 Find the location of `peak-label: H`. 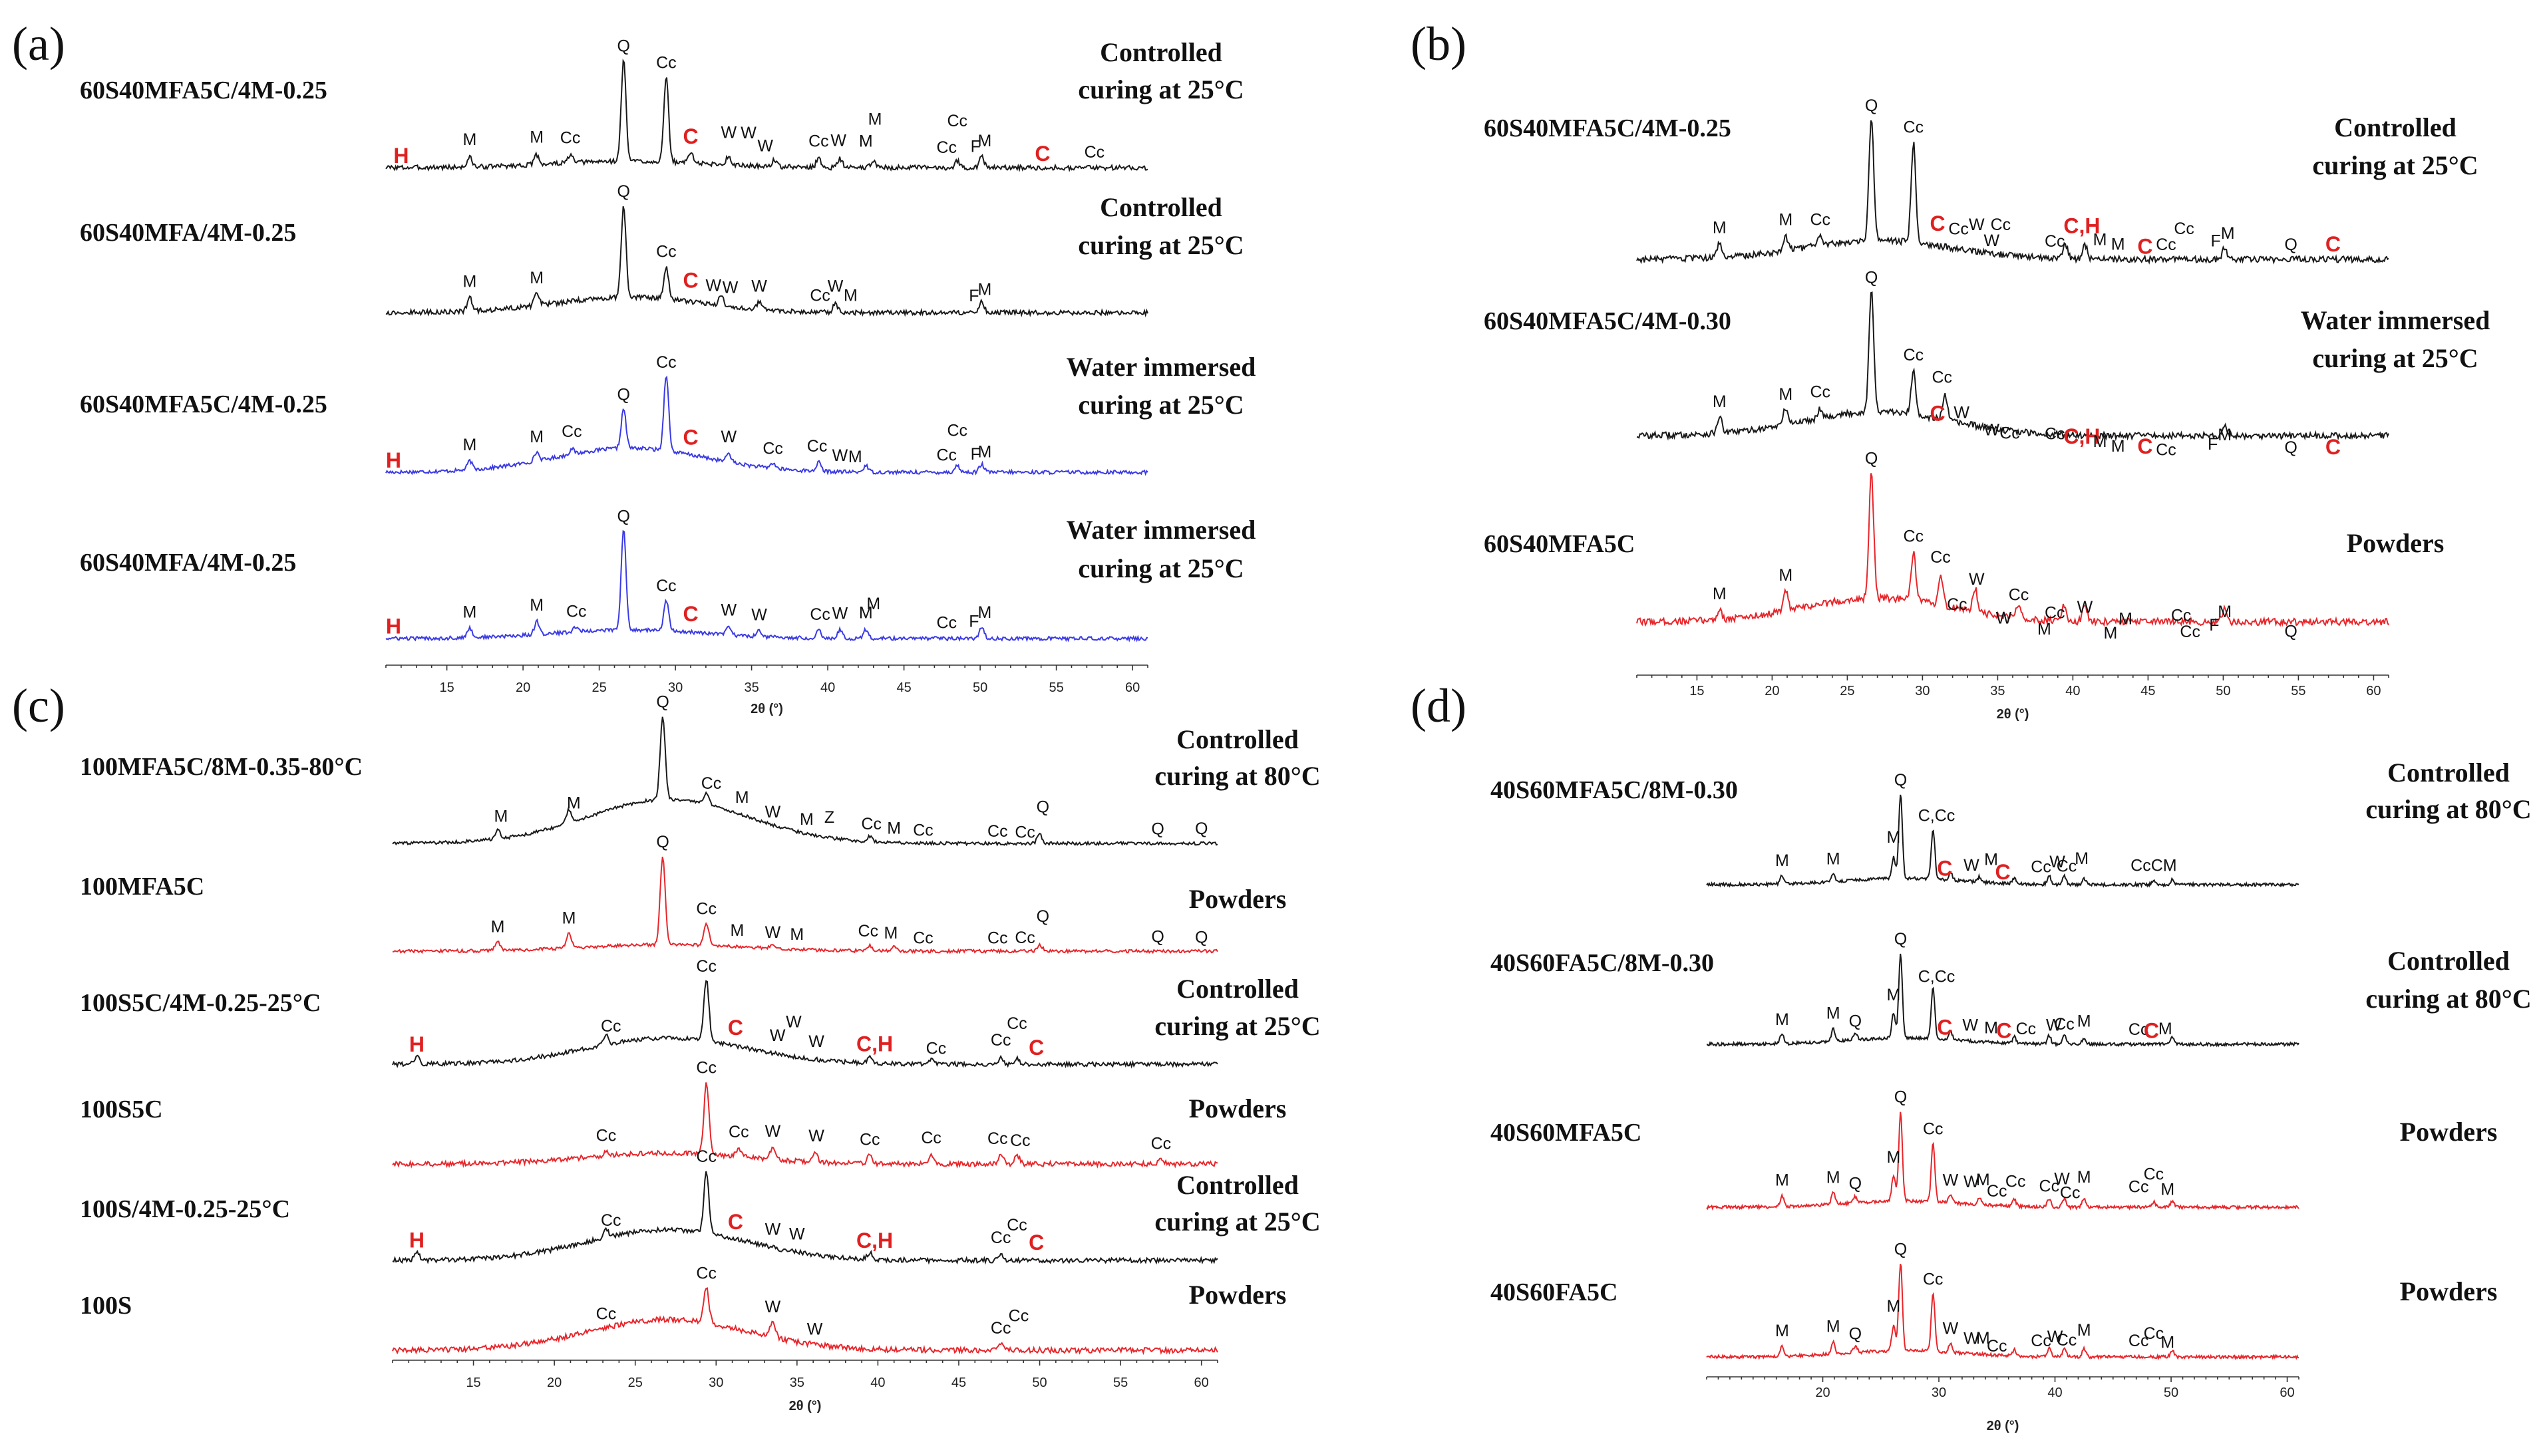

peak-label: H is located at coordinates (393, 460).